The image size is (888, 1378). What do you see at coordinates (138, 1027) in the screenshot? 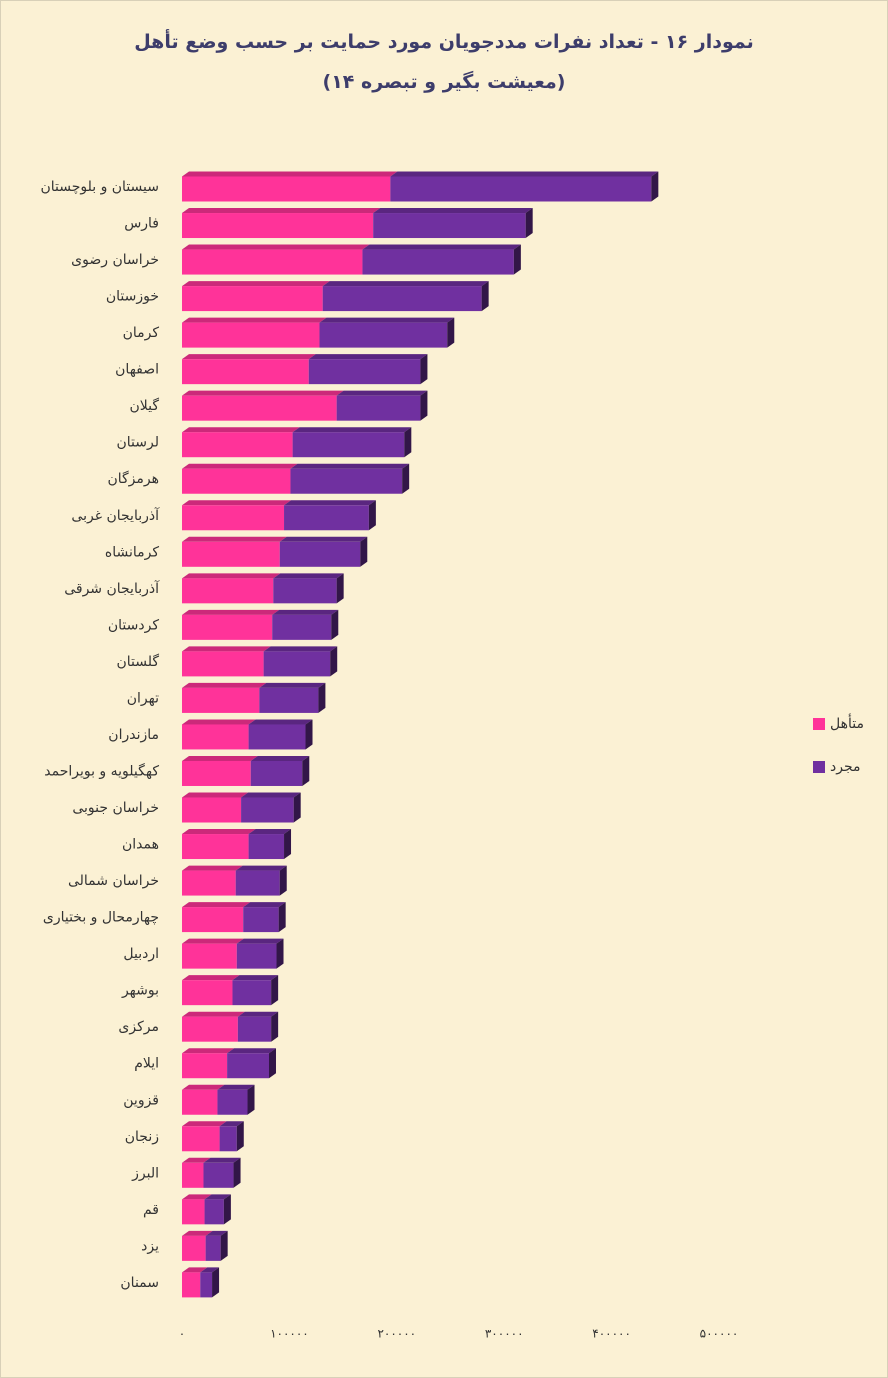
I see `y-tick-label: مرکزی` at bounding box center [138, 1027].